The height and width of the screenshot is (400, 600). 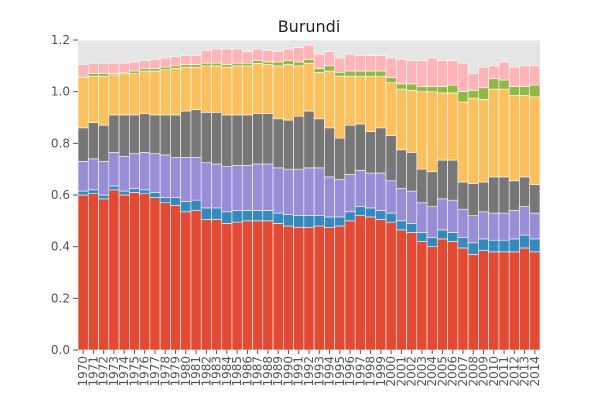 I want to click on bar-segment-series-3-2004, so click(x=432, y=222).